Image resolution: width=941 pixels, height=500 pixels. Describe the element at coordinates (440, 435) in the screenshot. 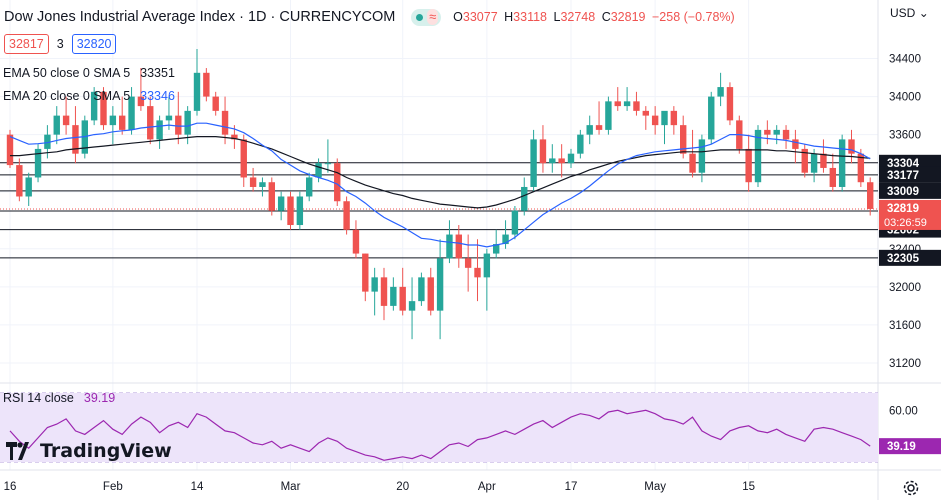

I see `rsi-line` at that location.